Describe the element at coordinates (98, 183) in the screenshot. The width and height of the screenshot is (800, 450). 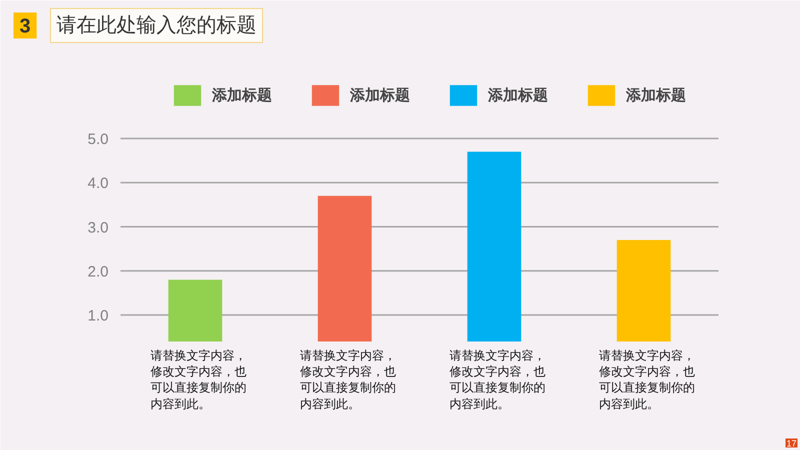
I see `y-tick-label: 4.0` at that location.